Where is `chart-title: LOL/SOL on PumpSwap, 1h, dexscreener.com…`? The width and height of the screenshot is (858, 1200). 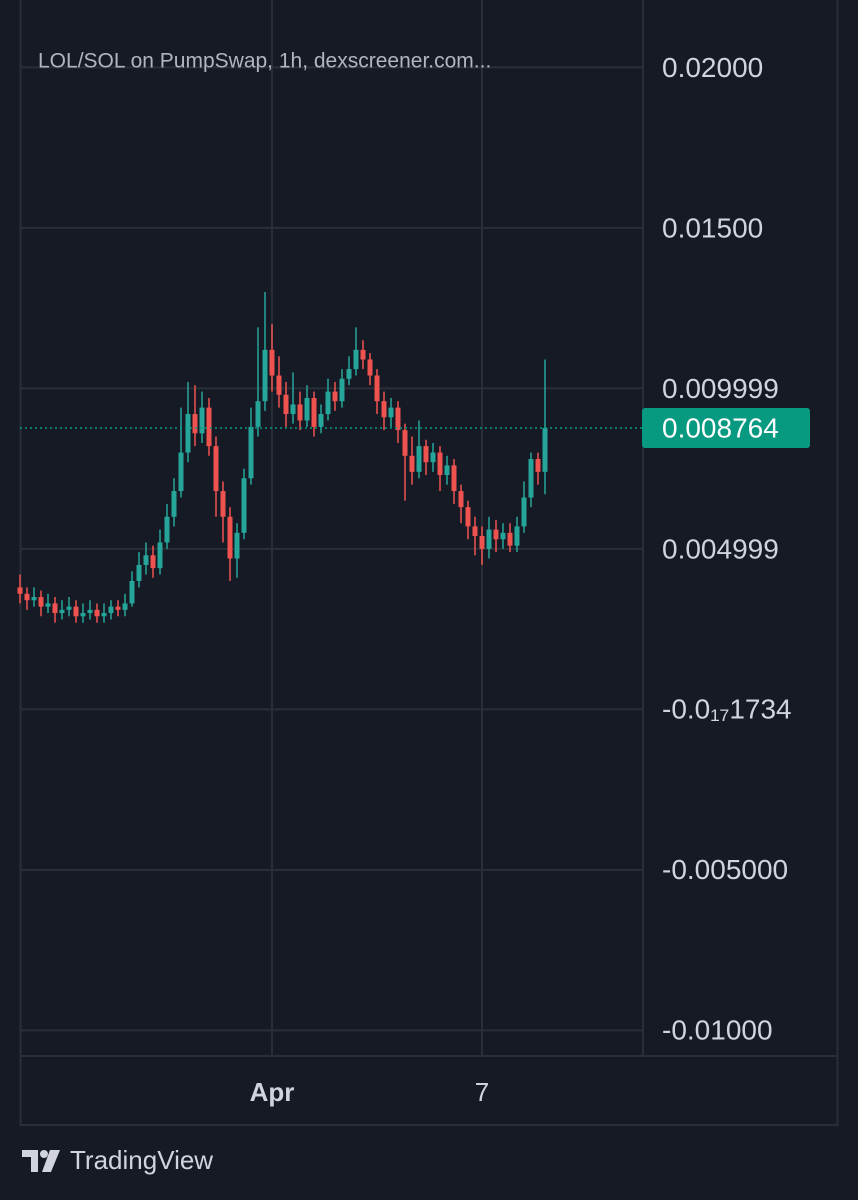 chart-title: LOL/SOL on PumpSwap, 1h, dexscreener.com… is located at coordinates (264, 61).